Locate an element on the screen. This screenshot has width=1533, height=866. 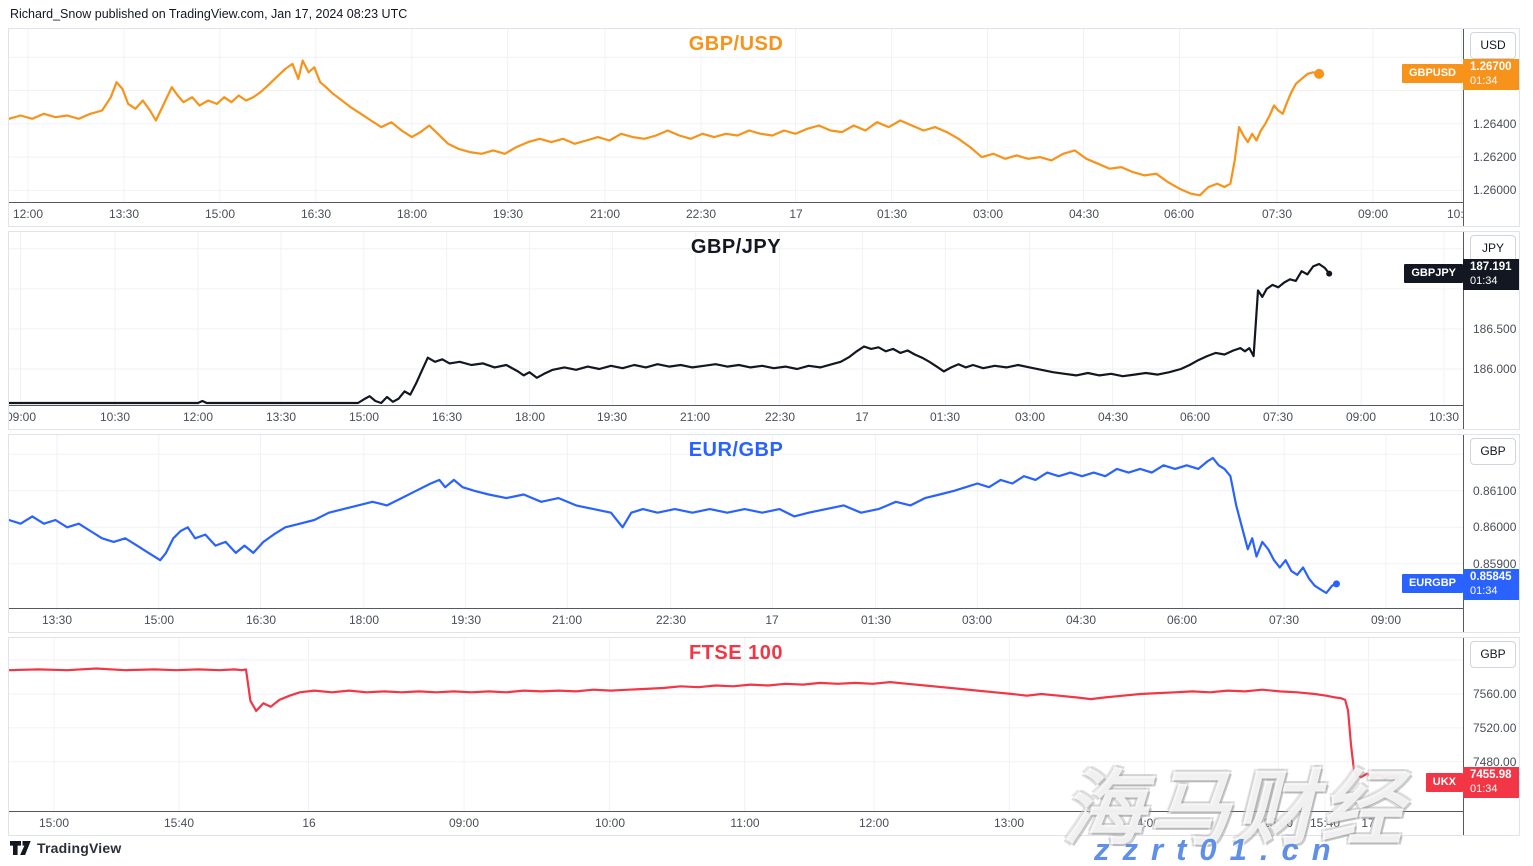
gbpjpy-chart-title: GBP/JPY is located at coordinates (736, 247).